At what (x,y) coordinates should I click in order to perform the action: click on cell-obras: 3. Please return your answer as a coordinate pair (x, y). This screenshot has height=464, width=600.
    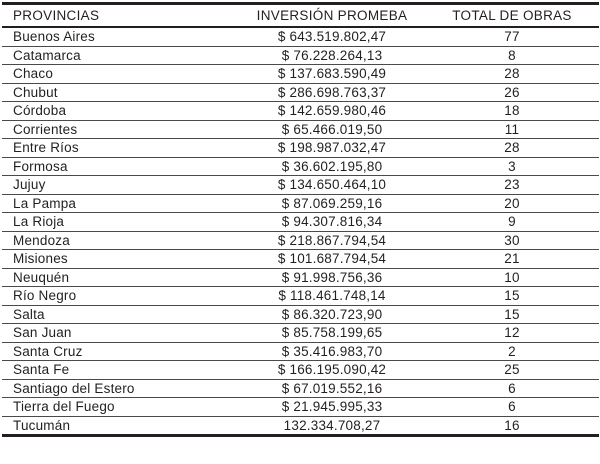
    Looking at the image, I should click on (512, 166).